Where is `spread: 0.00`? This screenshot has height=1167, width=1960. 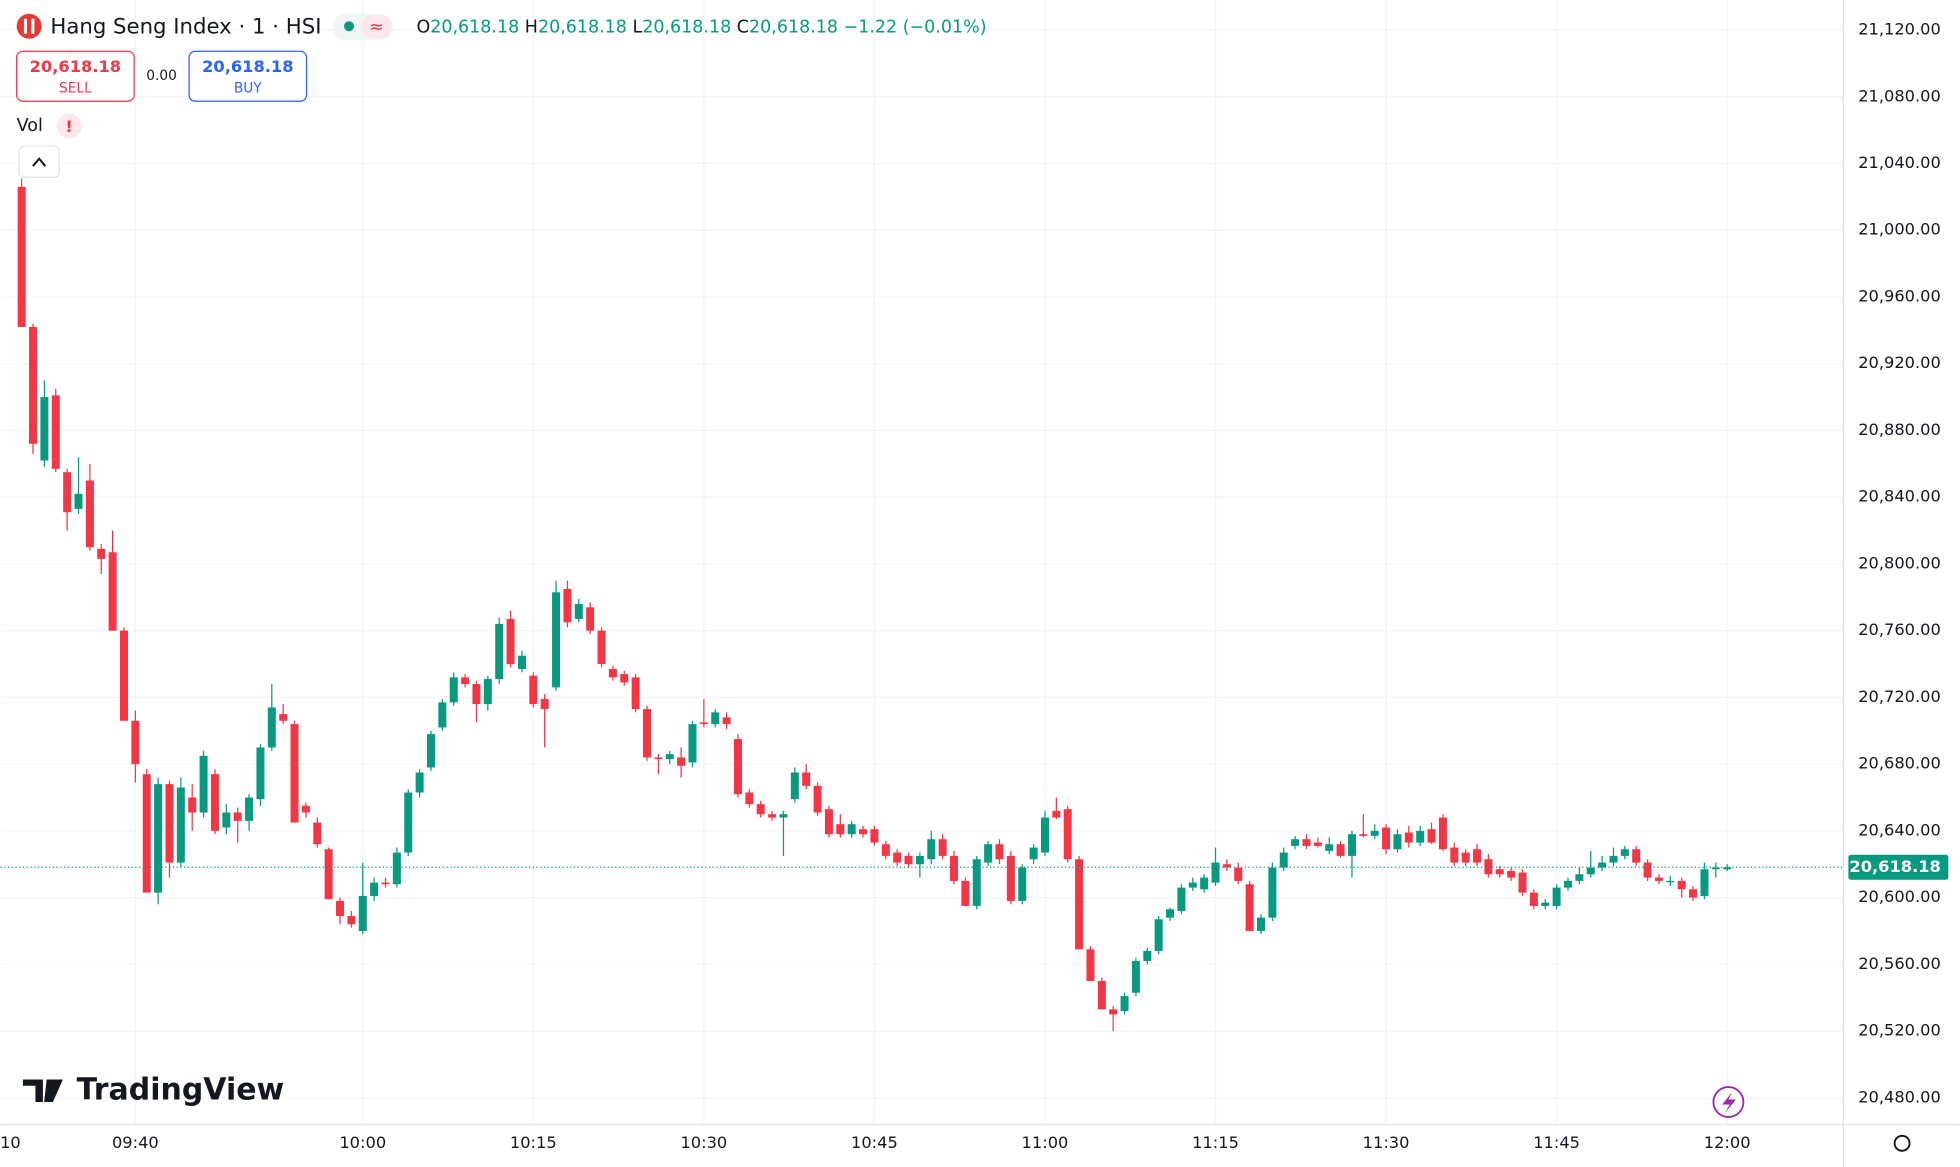 spread: 0.00 is located at coordinates (161, 76).